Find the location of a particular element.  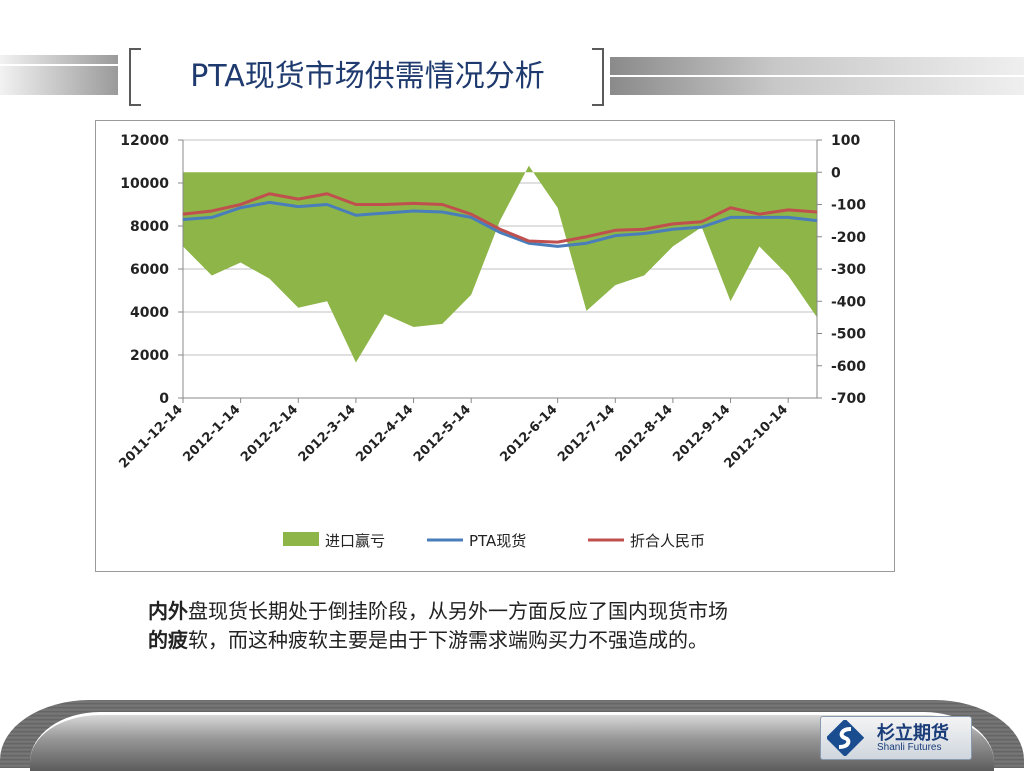

x-tick-label: 2012-7-14 is located at coordinates (586, 433).